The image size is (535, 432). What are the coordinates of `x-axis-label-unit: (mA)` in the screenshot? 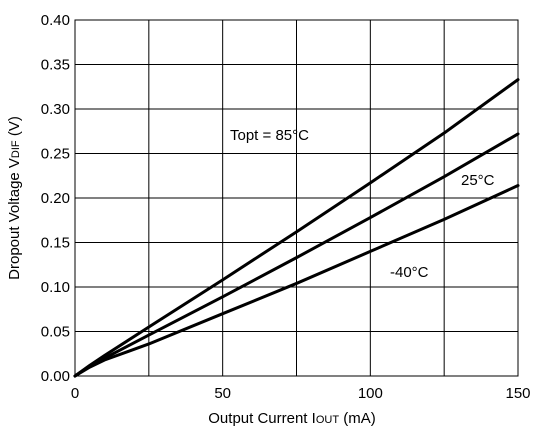 It's located at (357, 418).